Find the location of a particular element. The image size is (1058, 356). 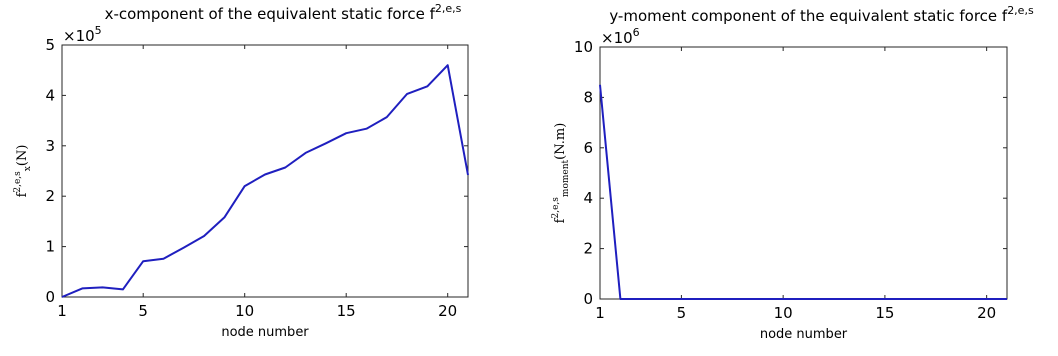

y-tick-label: 10 is located at coordinates (583, 47).